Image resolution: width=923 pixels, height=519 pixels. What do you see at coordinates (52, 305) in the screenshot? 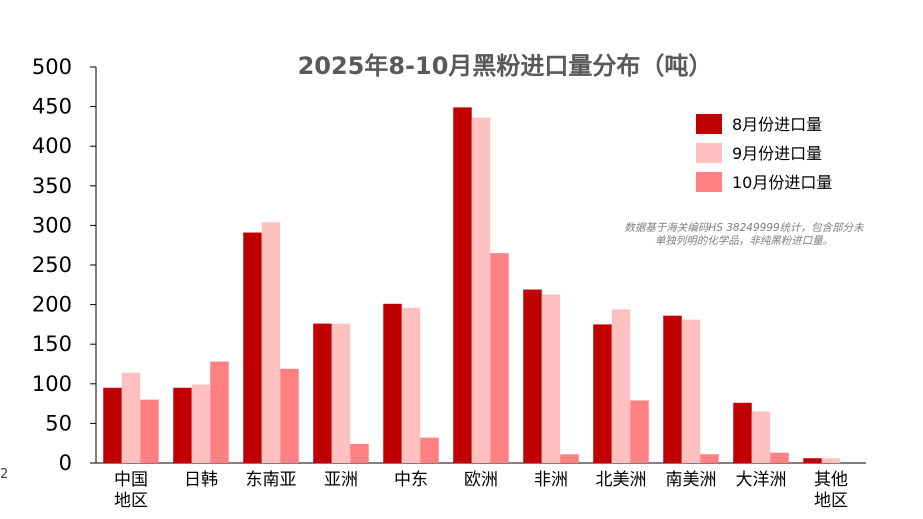
I see `y-tick-label: 200` at bounding box center [52, 305].